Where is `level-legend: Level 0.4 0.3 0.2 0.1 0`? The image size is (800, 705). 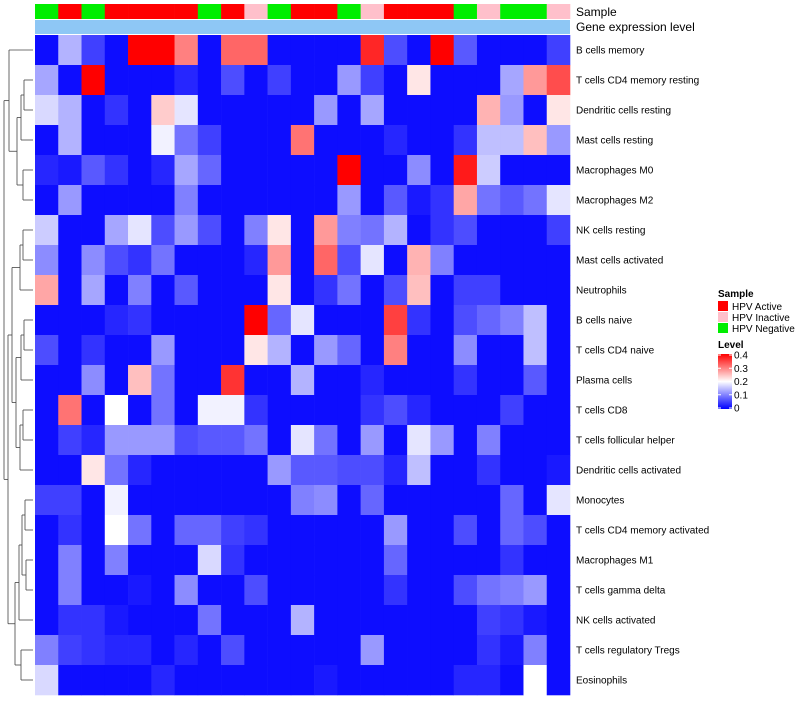 level-legend: Level 0.4 0.3 0.2 0.1 0 is located at coordinates (733, 377).